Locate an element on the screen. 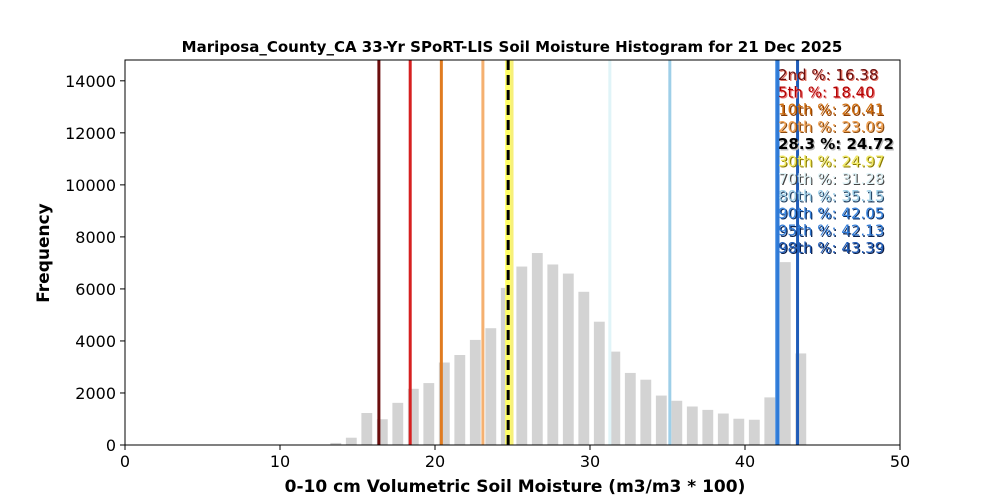 Image resolution: width=1000 pixels, height=500 pixels. legend-entry-shadow: 80th %: 35.15 is located at coordinates (832, 197).